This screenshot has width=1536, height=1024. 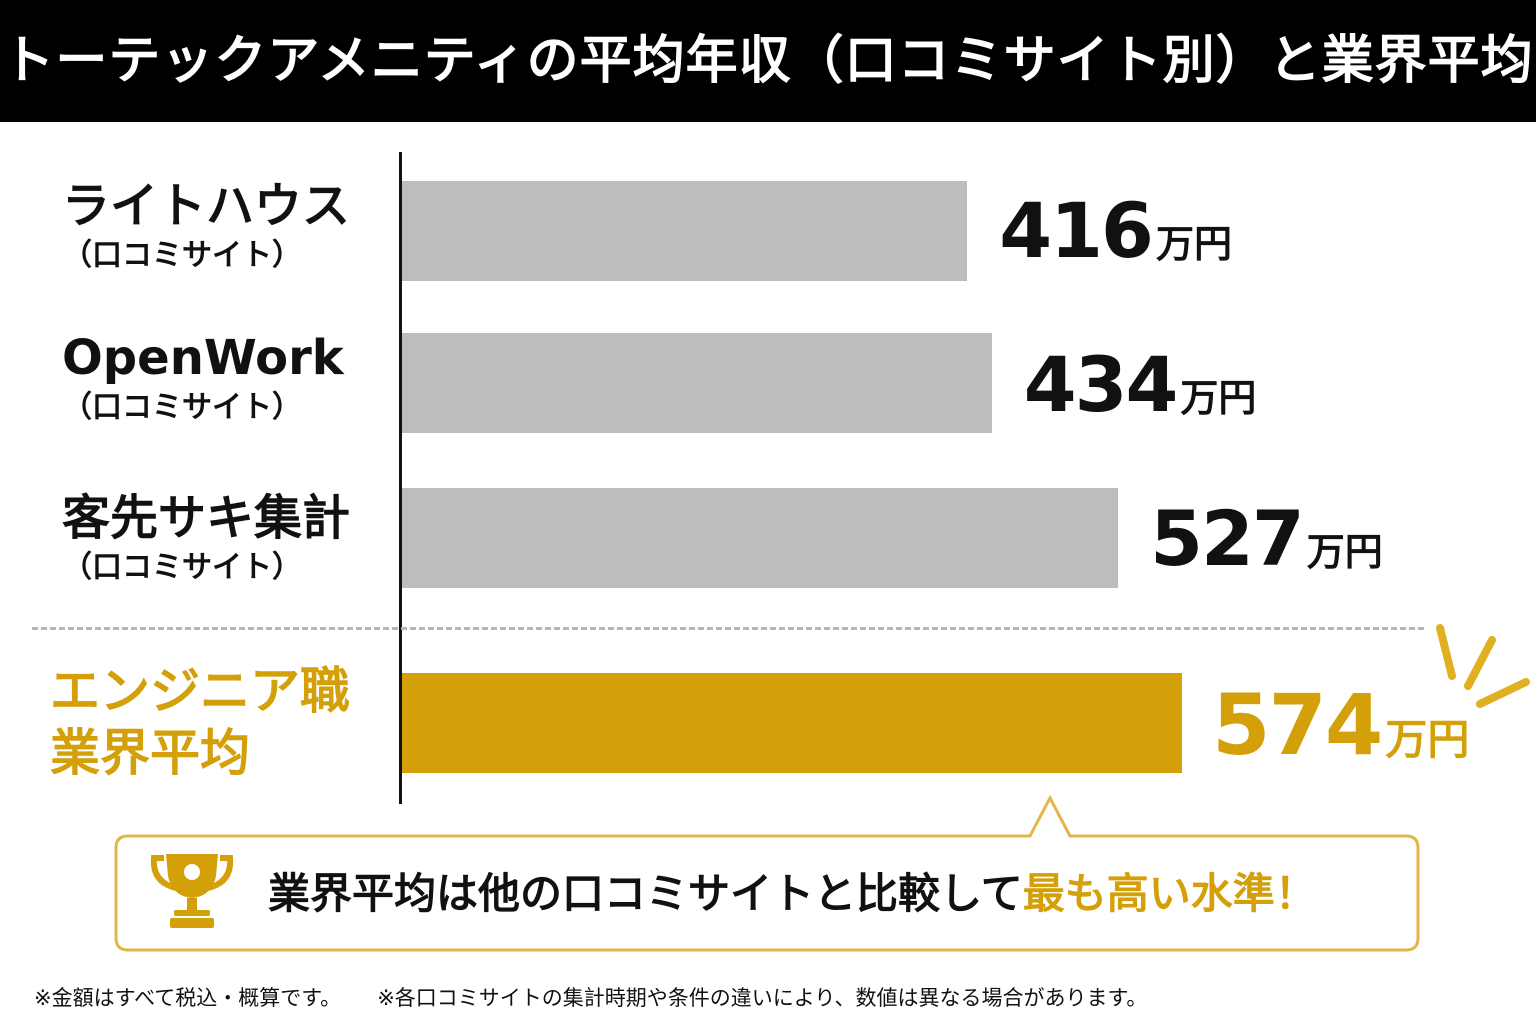 I want to click on footnote-1: ※金額はすべて税込・概算です。, so click(x=188, y=998).